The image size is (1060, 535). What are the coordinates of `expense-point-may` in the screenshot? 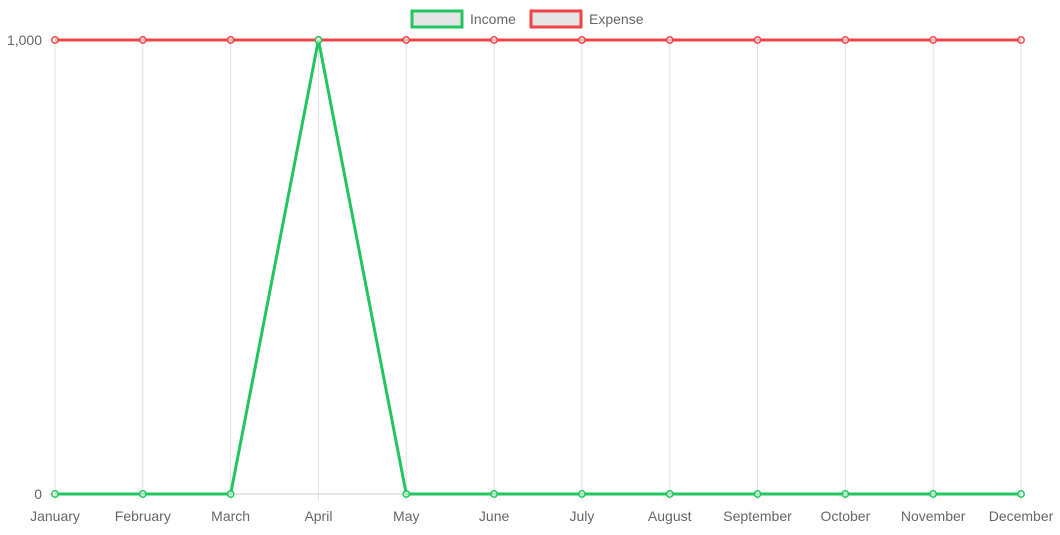 It's located at (406, 40).